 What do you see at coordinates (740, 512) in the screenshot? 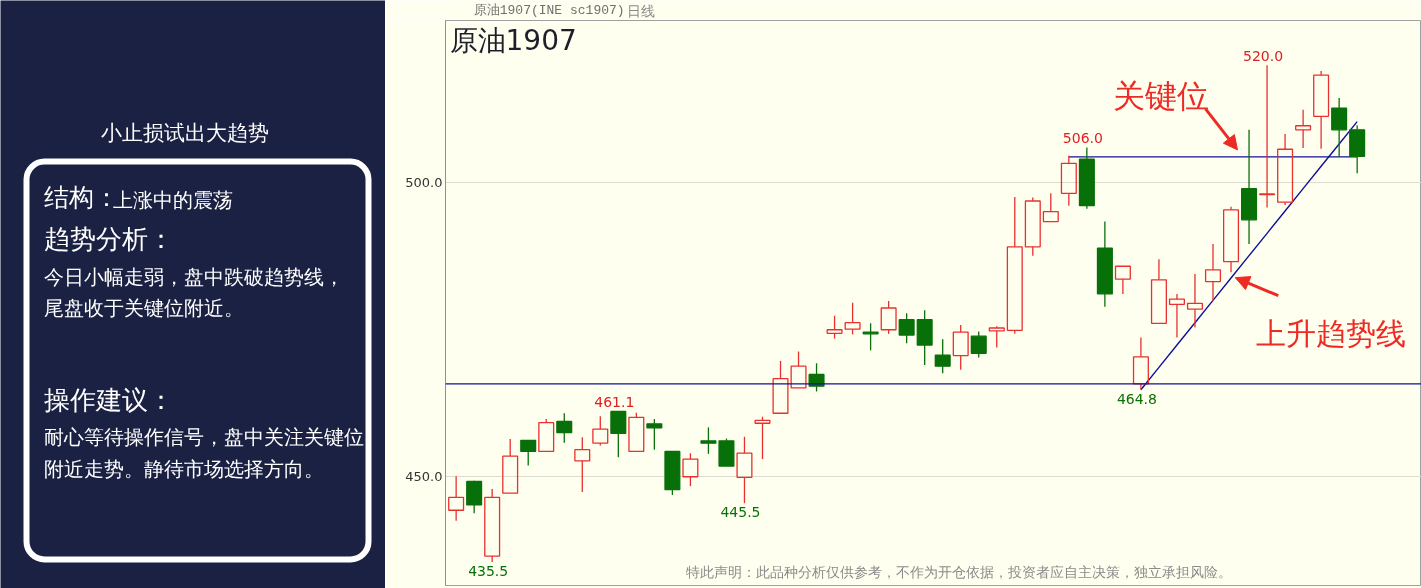
I see `annotation: 445.5` at bounding box center [740, 512].